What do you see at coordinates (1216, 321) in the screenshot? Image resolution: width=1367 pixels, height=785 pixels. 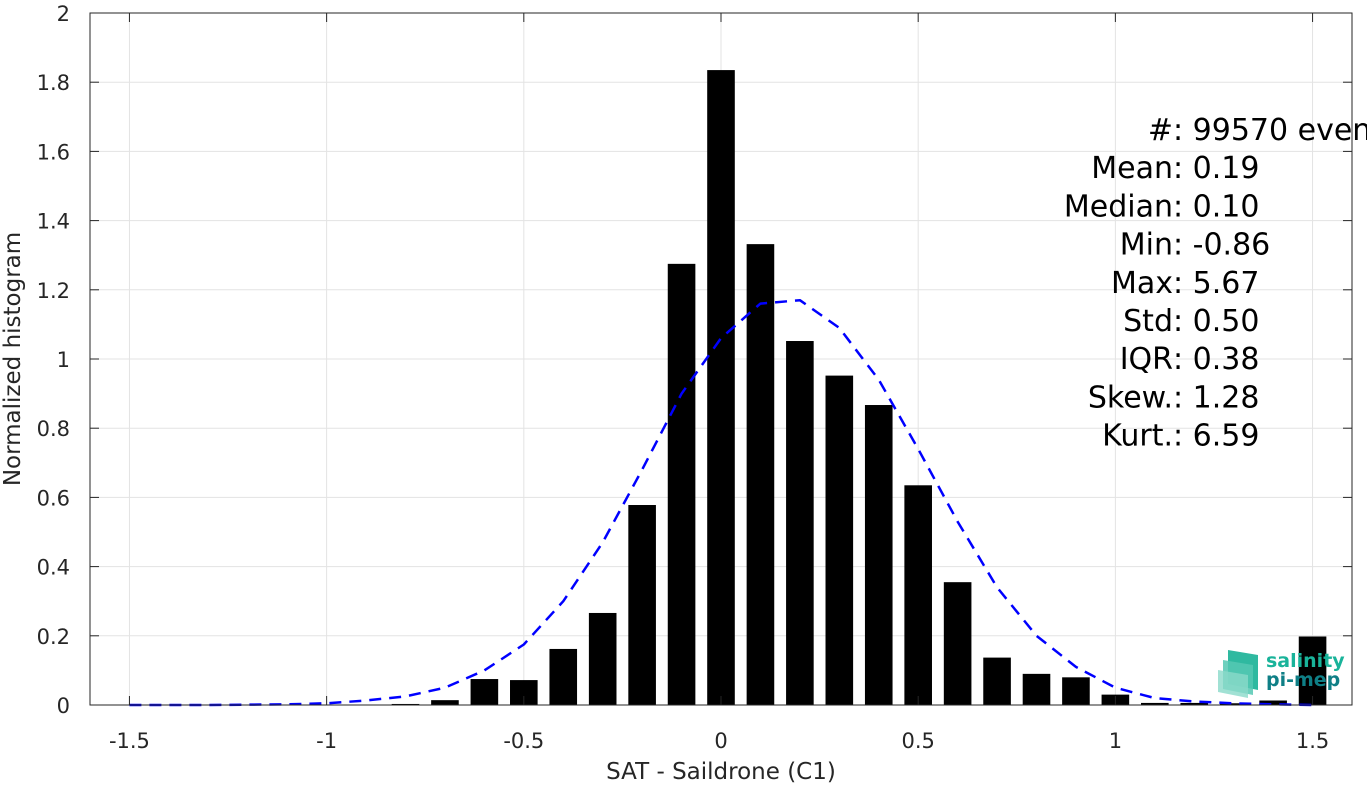 I see `stat-value: : 0.50` at bounding box center [1216, 321].